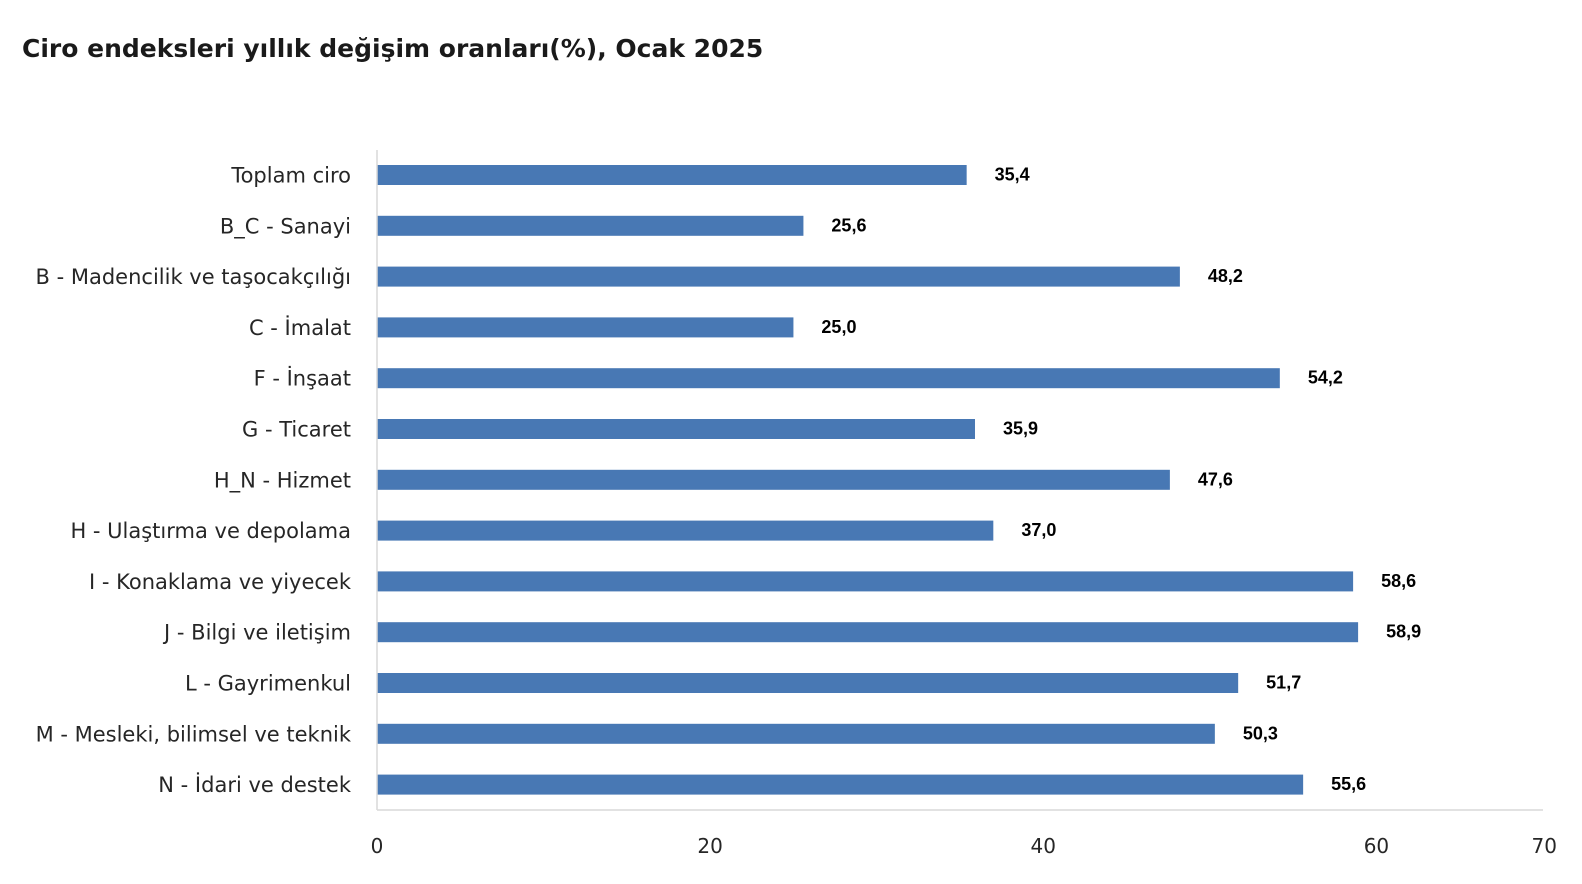 The width and height of the screenshot is (1582, 884). What do you see at coordinates (290, 176) in the screenshot?
I see `category-label: Toplam ciro` at bounding box center [290, 176].